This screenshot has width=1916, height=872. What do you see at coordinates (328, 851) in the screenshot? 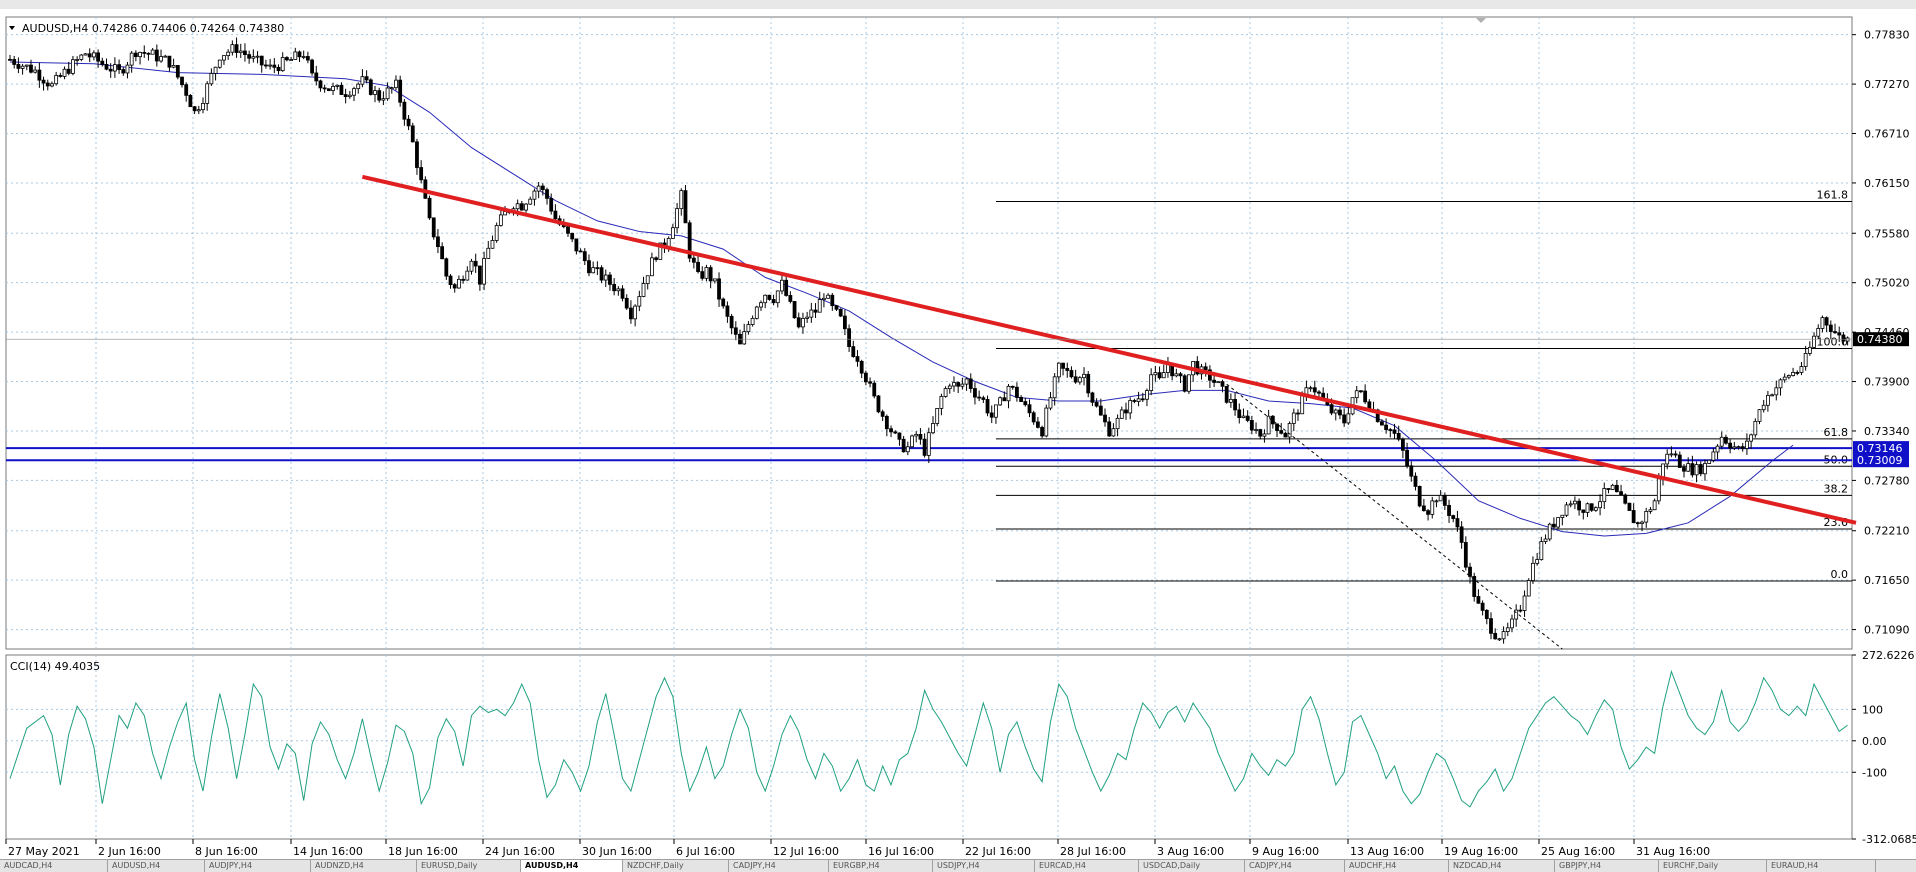
I see `time-tick-label: 14 Jun 16:00` at bounding box center [328, 851].